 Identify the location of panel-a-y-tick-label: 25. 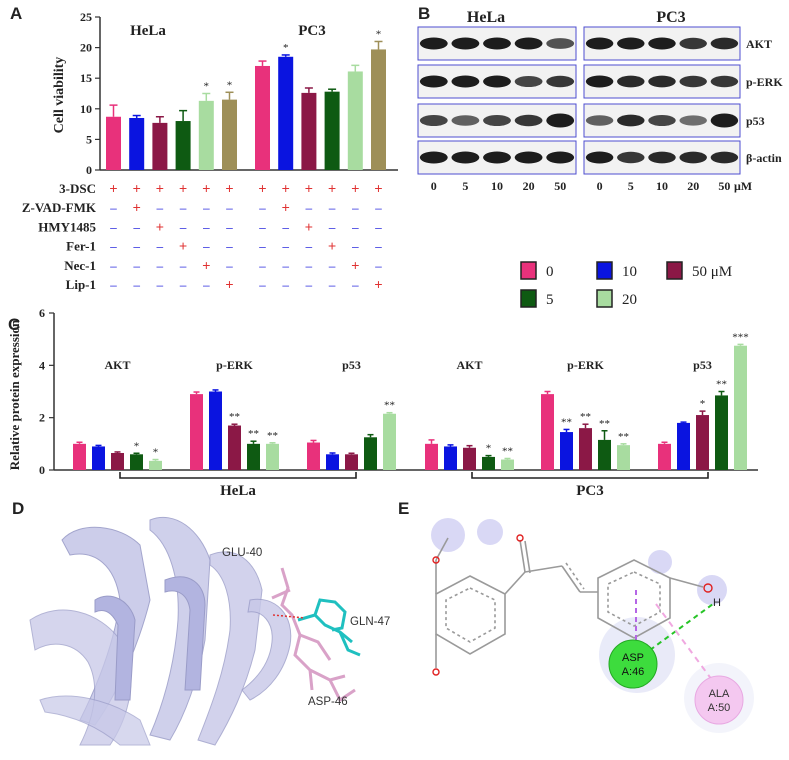
(86, 17).